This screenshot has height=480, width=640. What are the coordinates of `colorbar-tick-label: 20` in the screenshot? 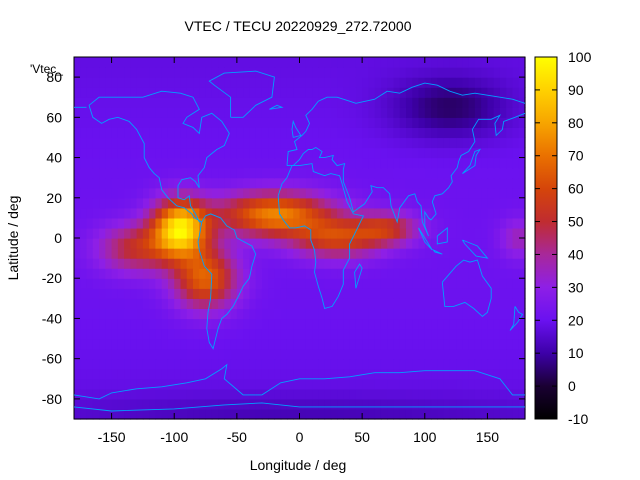 It's located at (576, 320).